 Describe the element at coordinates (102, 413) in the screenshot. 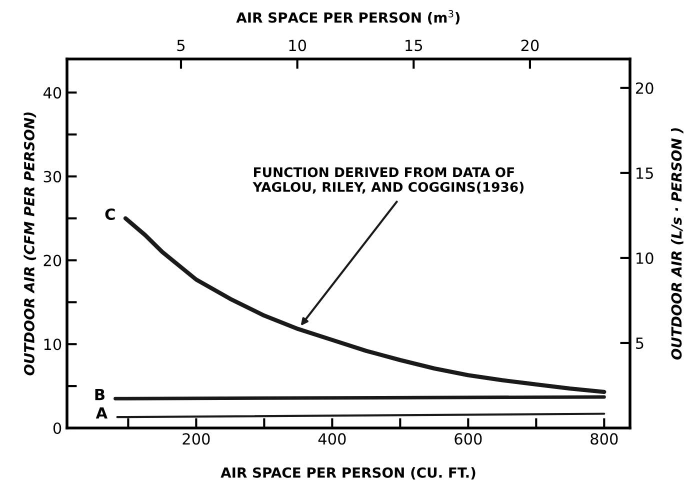

I see `annotation: A` at that location.